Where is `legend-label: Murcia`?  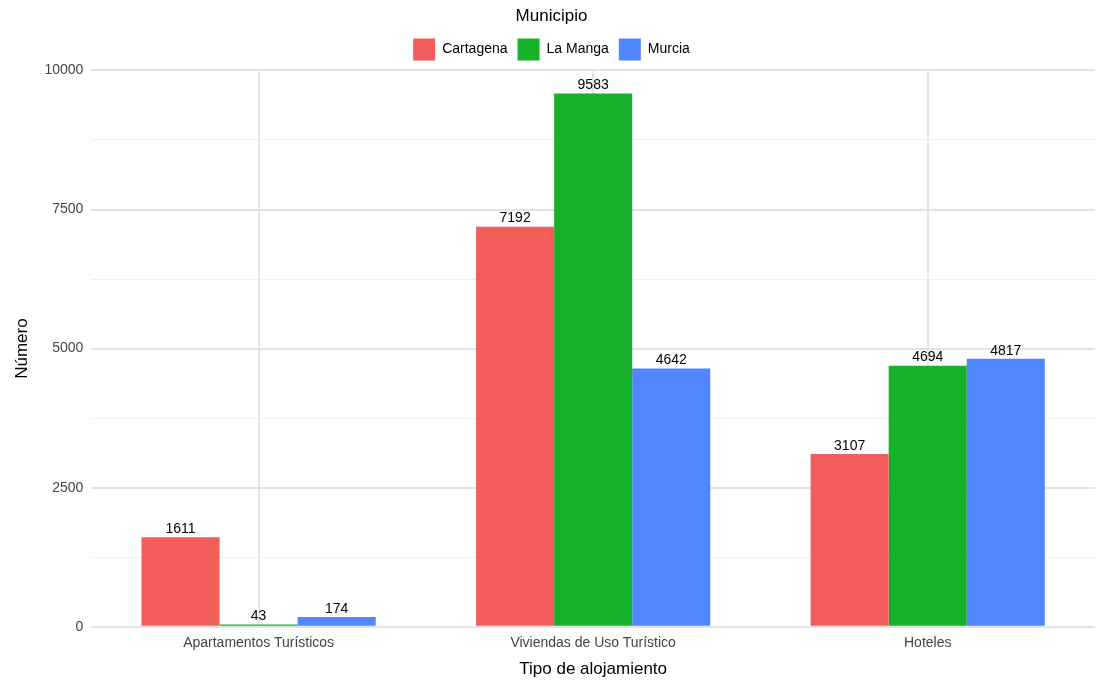 legend-label: Murcia is located at coordinates (669, 48).